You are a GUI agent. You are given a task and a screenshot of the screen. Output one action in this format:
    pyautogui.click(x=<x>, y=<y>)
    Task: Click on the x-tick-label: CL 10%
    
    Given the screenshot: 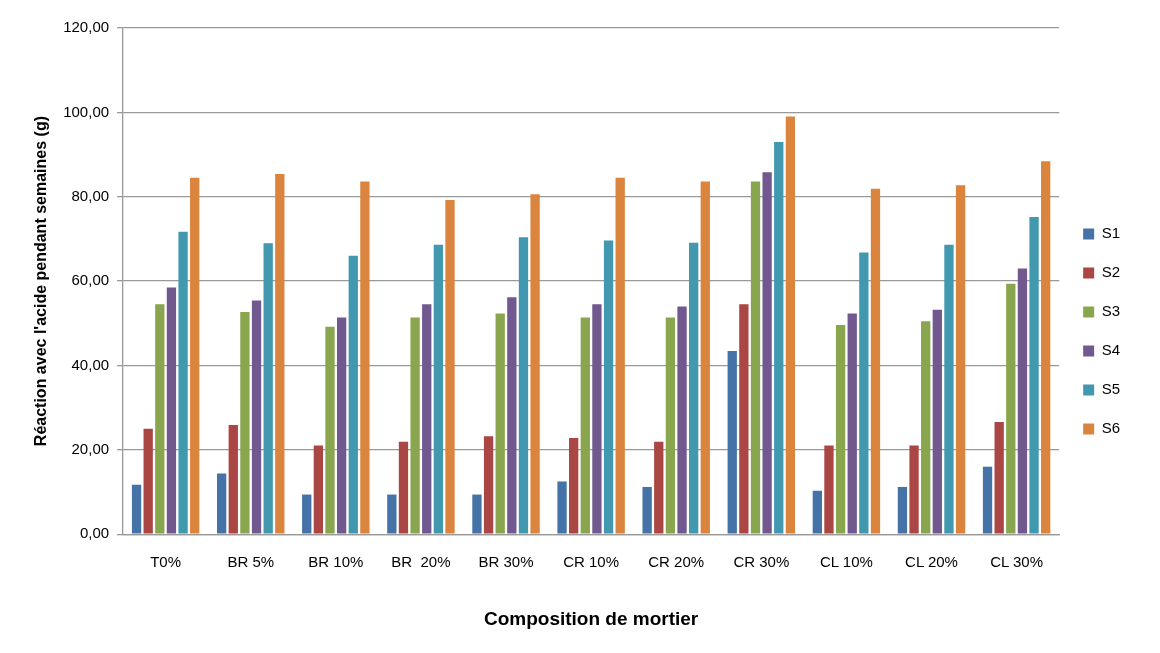 What is the action you would take?
    pyautogui.click(x=846, y=562)
    